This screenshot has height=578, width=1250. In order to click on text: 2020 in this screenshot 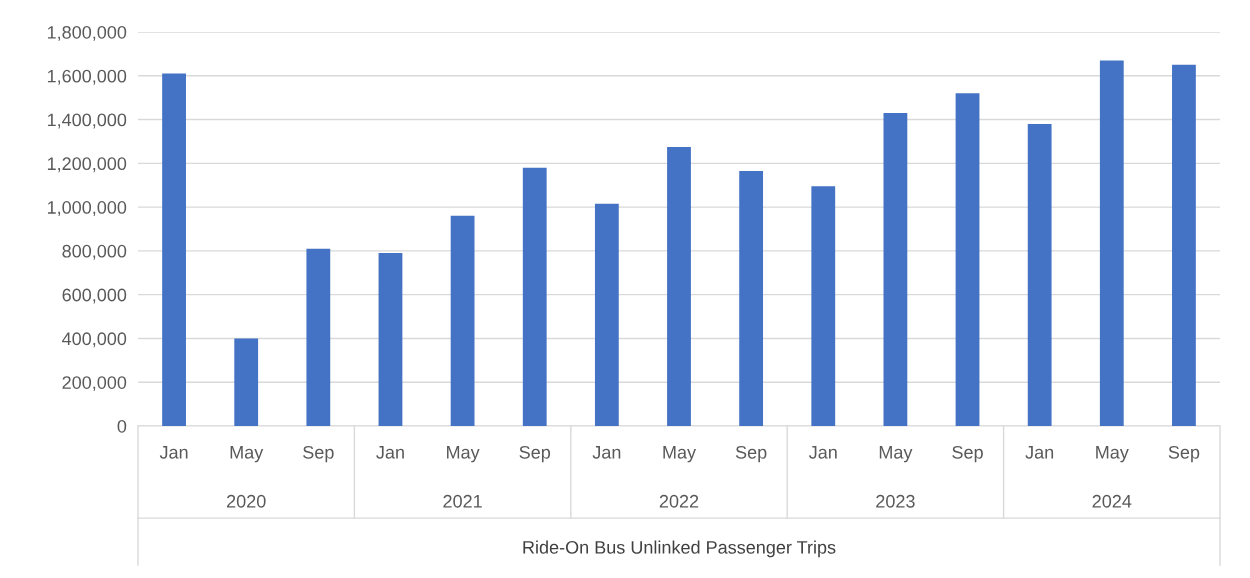, I will do `click(246, 501)`.